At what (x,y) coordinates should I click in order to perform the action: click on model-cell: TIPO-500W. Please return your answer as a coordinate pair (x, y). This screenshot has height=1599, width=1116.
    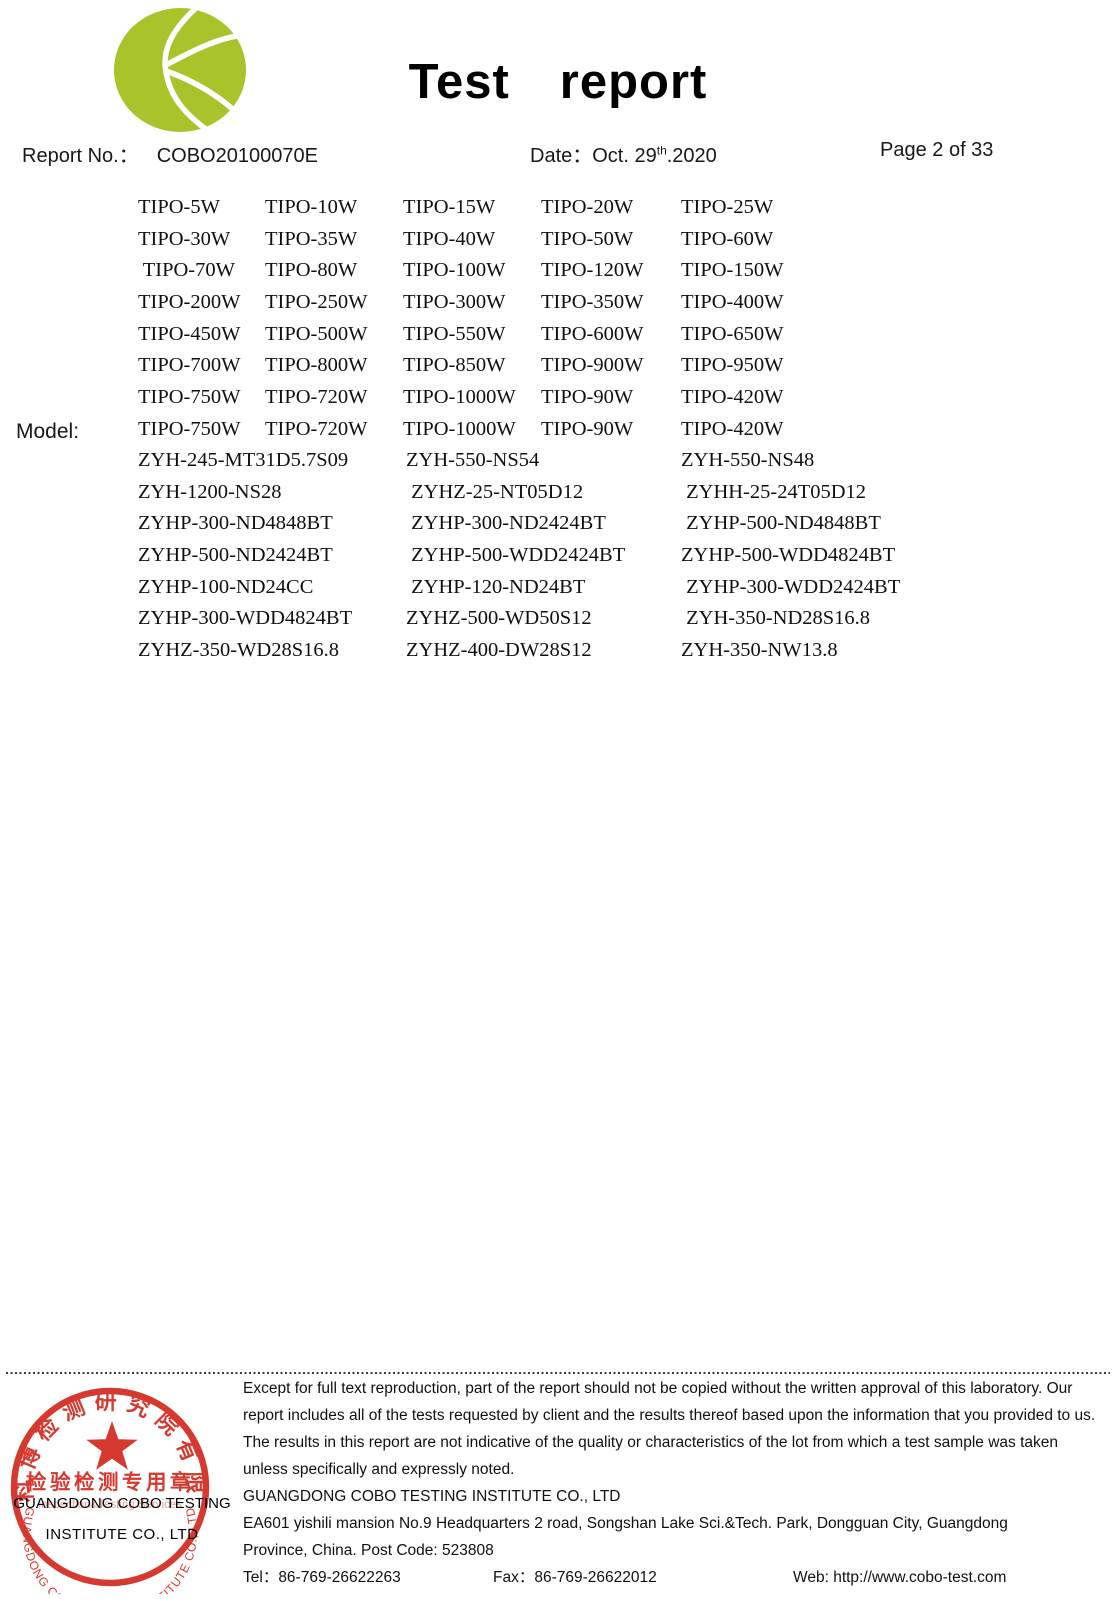
    Looking at the image, I should click on (316, 333).